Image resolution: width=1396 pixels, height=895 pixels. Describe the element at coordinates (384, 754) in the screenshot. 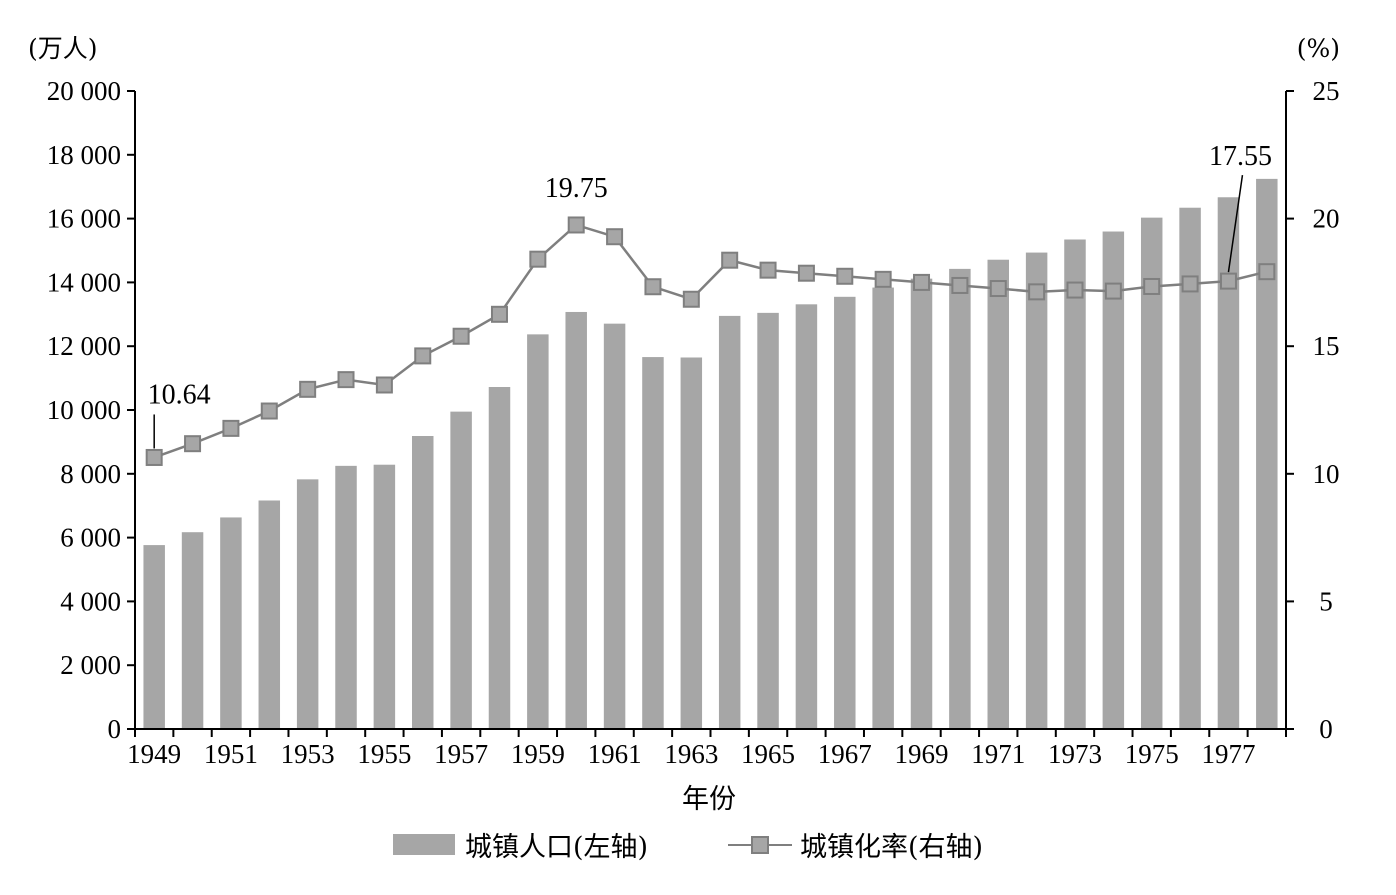

I see `x-tick-label: 1955` at that location.